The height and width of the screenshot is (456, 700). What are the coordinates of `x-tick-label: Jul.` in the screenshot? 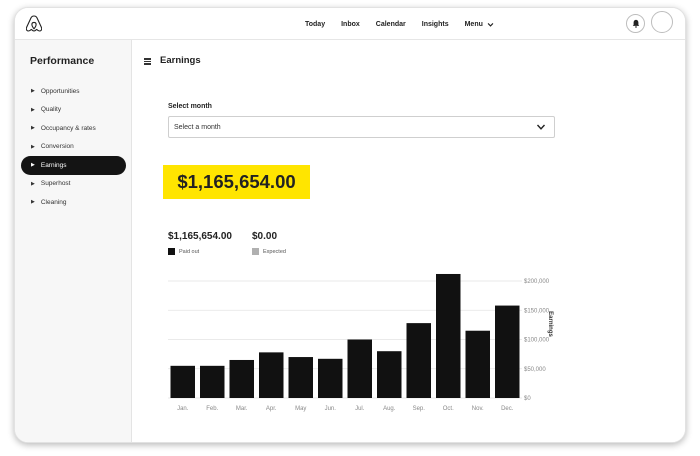 It's located at (360, 409).